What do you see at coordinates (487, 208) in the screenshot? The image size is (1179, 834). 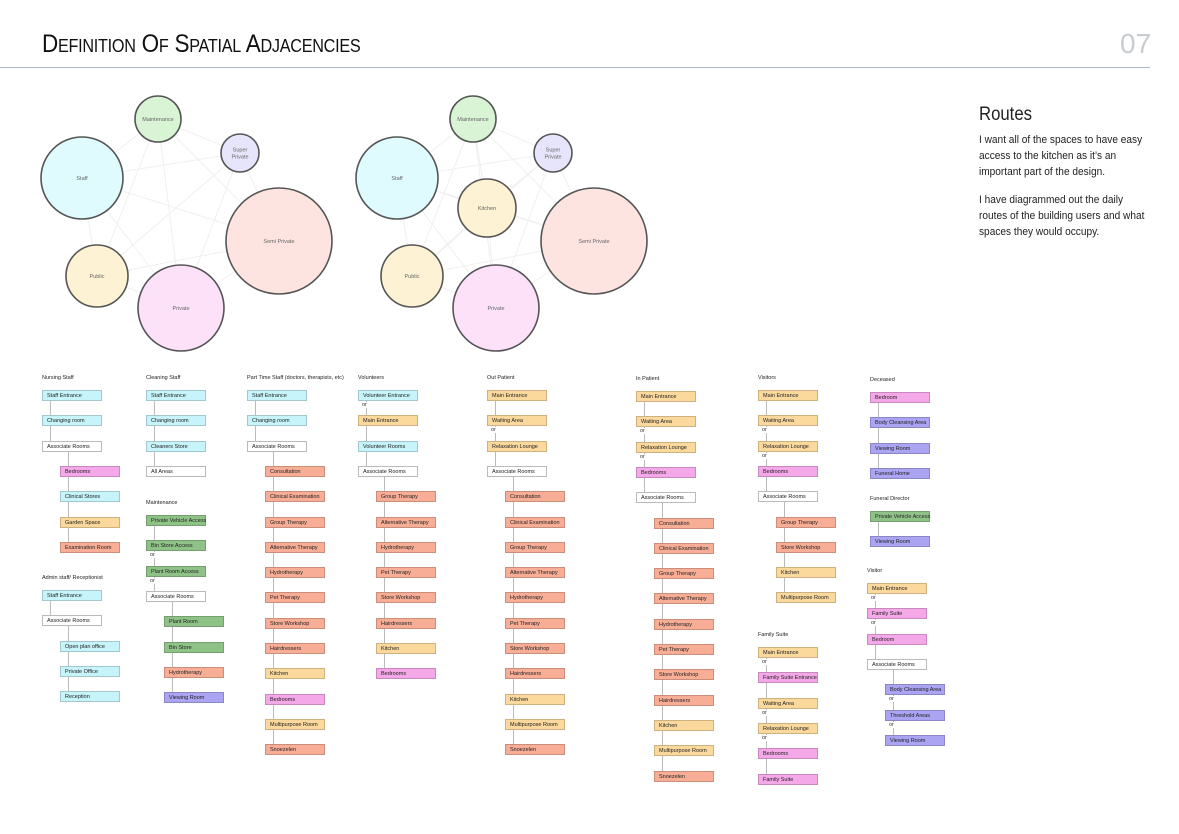 I see `bubble-kitchen` at bounding box center [487, 208].